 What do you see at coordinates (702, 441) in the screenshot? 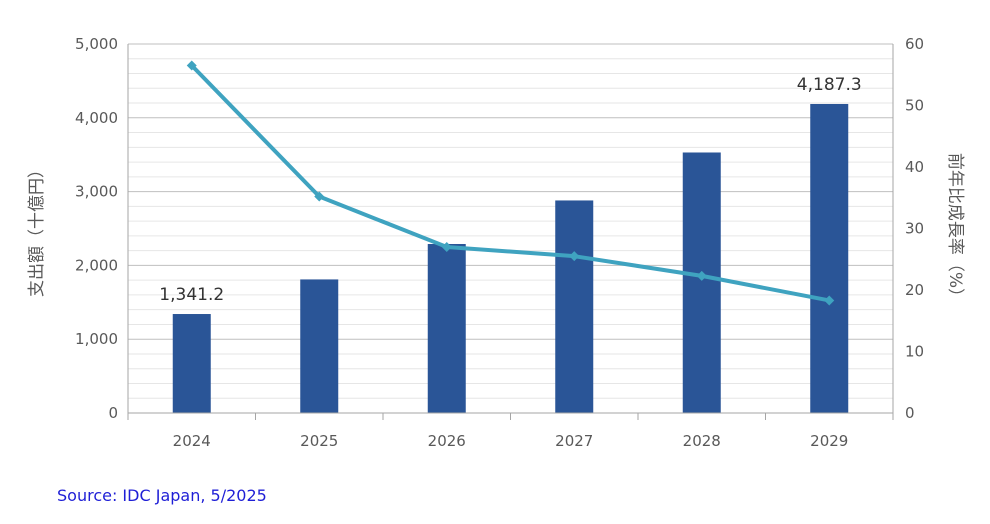
I see `x-tick-label: 2028` at bounding box center [702, 441].